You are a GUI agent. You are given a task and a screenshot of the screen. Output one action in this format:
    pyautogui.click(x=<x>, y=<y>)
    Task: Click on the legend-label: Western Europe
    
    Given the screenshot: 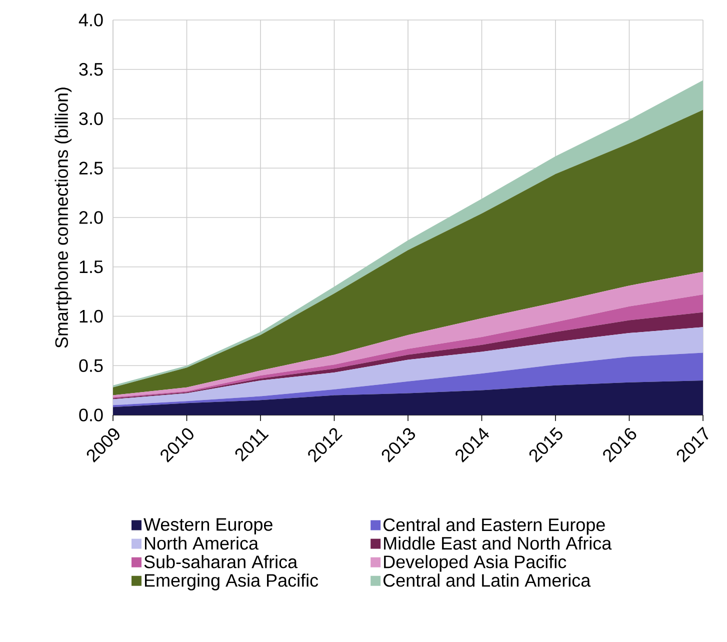 What is the action you would take?
    pyautogui.click(x=208, y=526)
    